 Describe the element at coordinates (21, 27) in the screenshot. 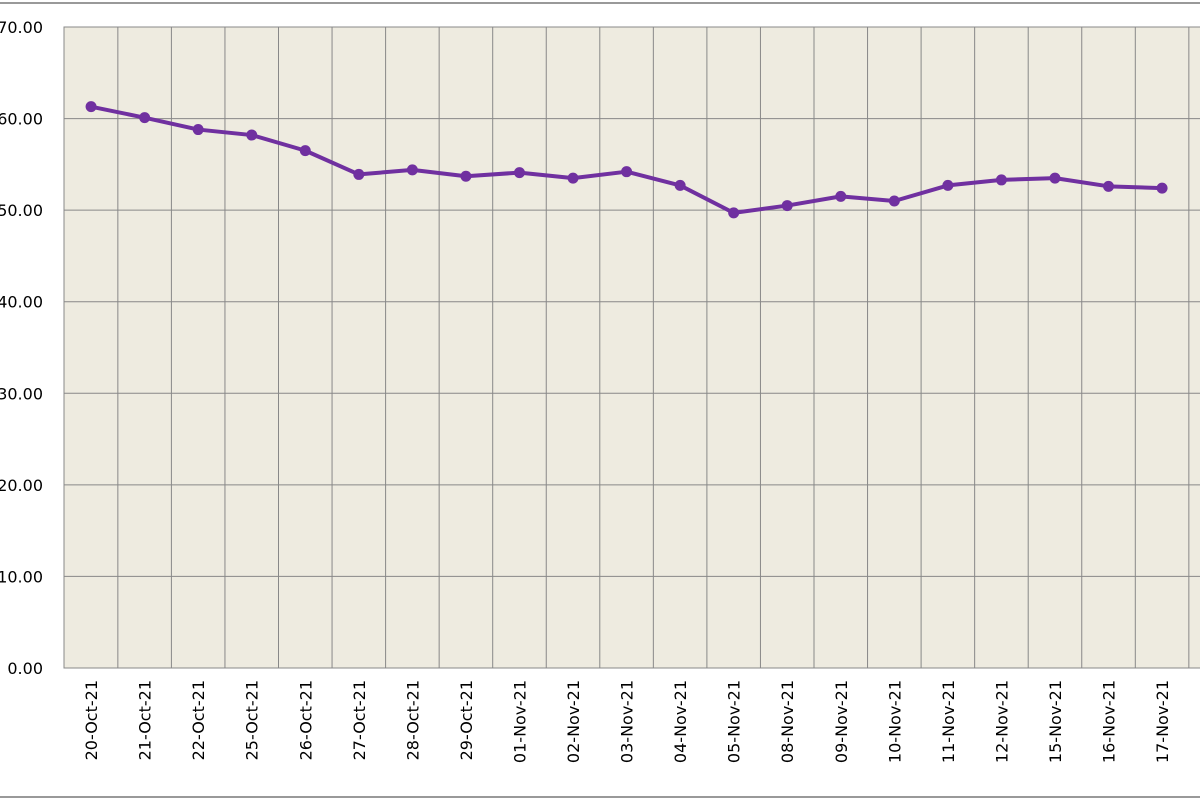

I see `y-tick-label: 70.00` at that location.